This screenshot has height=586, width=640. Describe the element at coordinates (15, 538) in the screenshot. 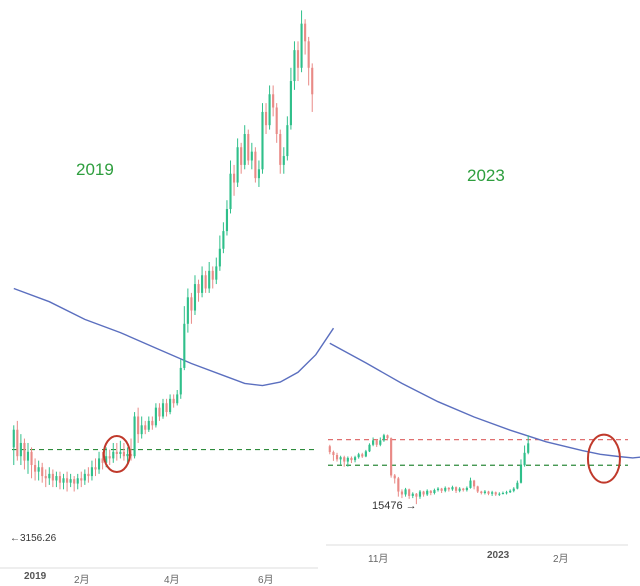

I see `left-arrow-icon: ←` at that location.